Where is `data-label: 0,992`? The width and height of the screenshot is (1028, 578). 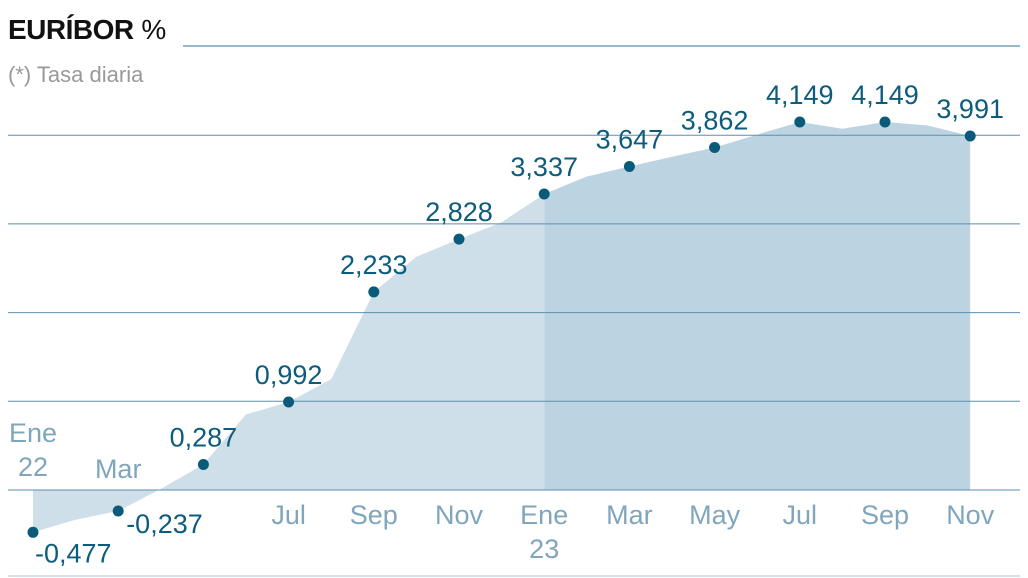
data-label: 0,992 is located at coordinates (289, 375).